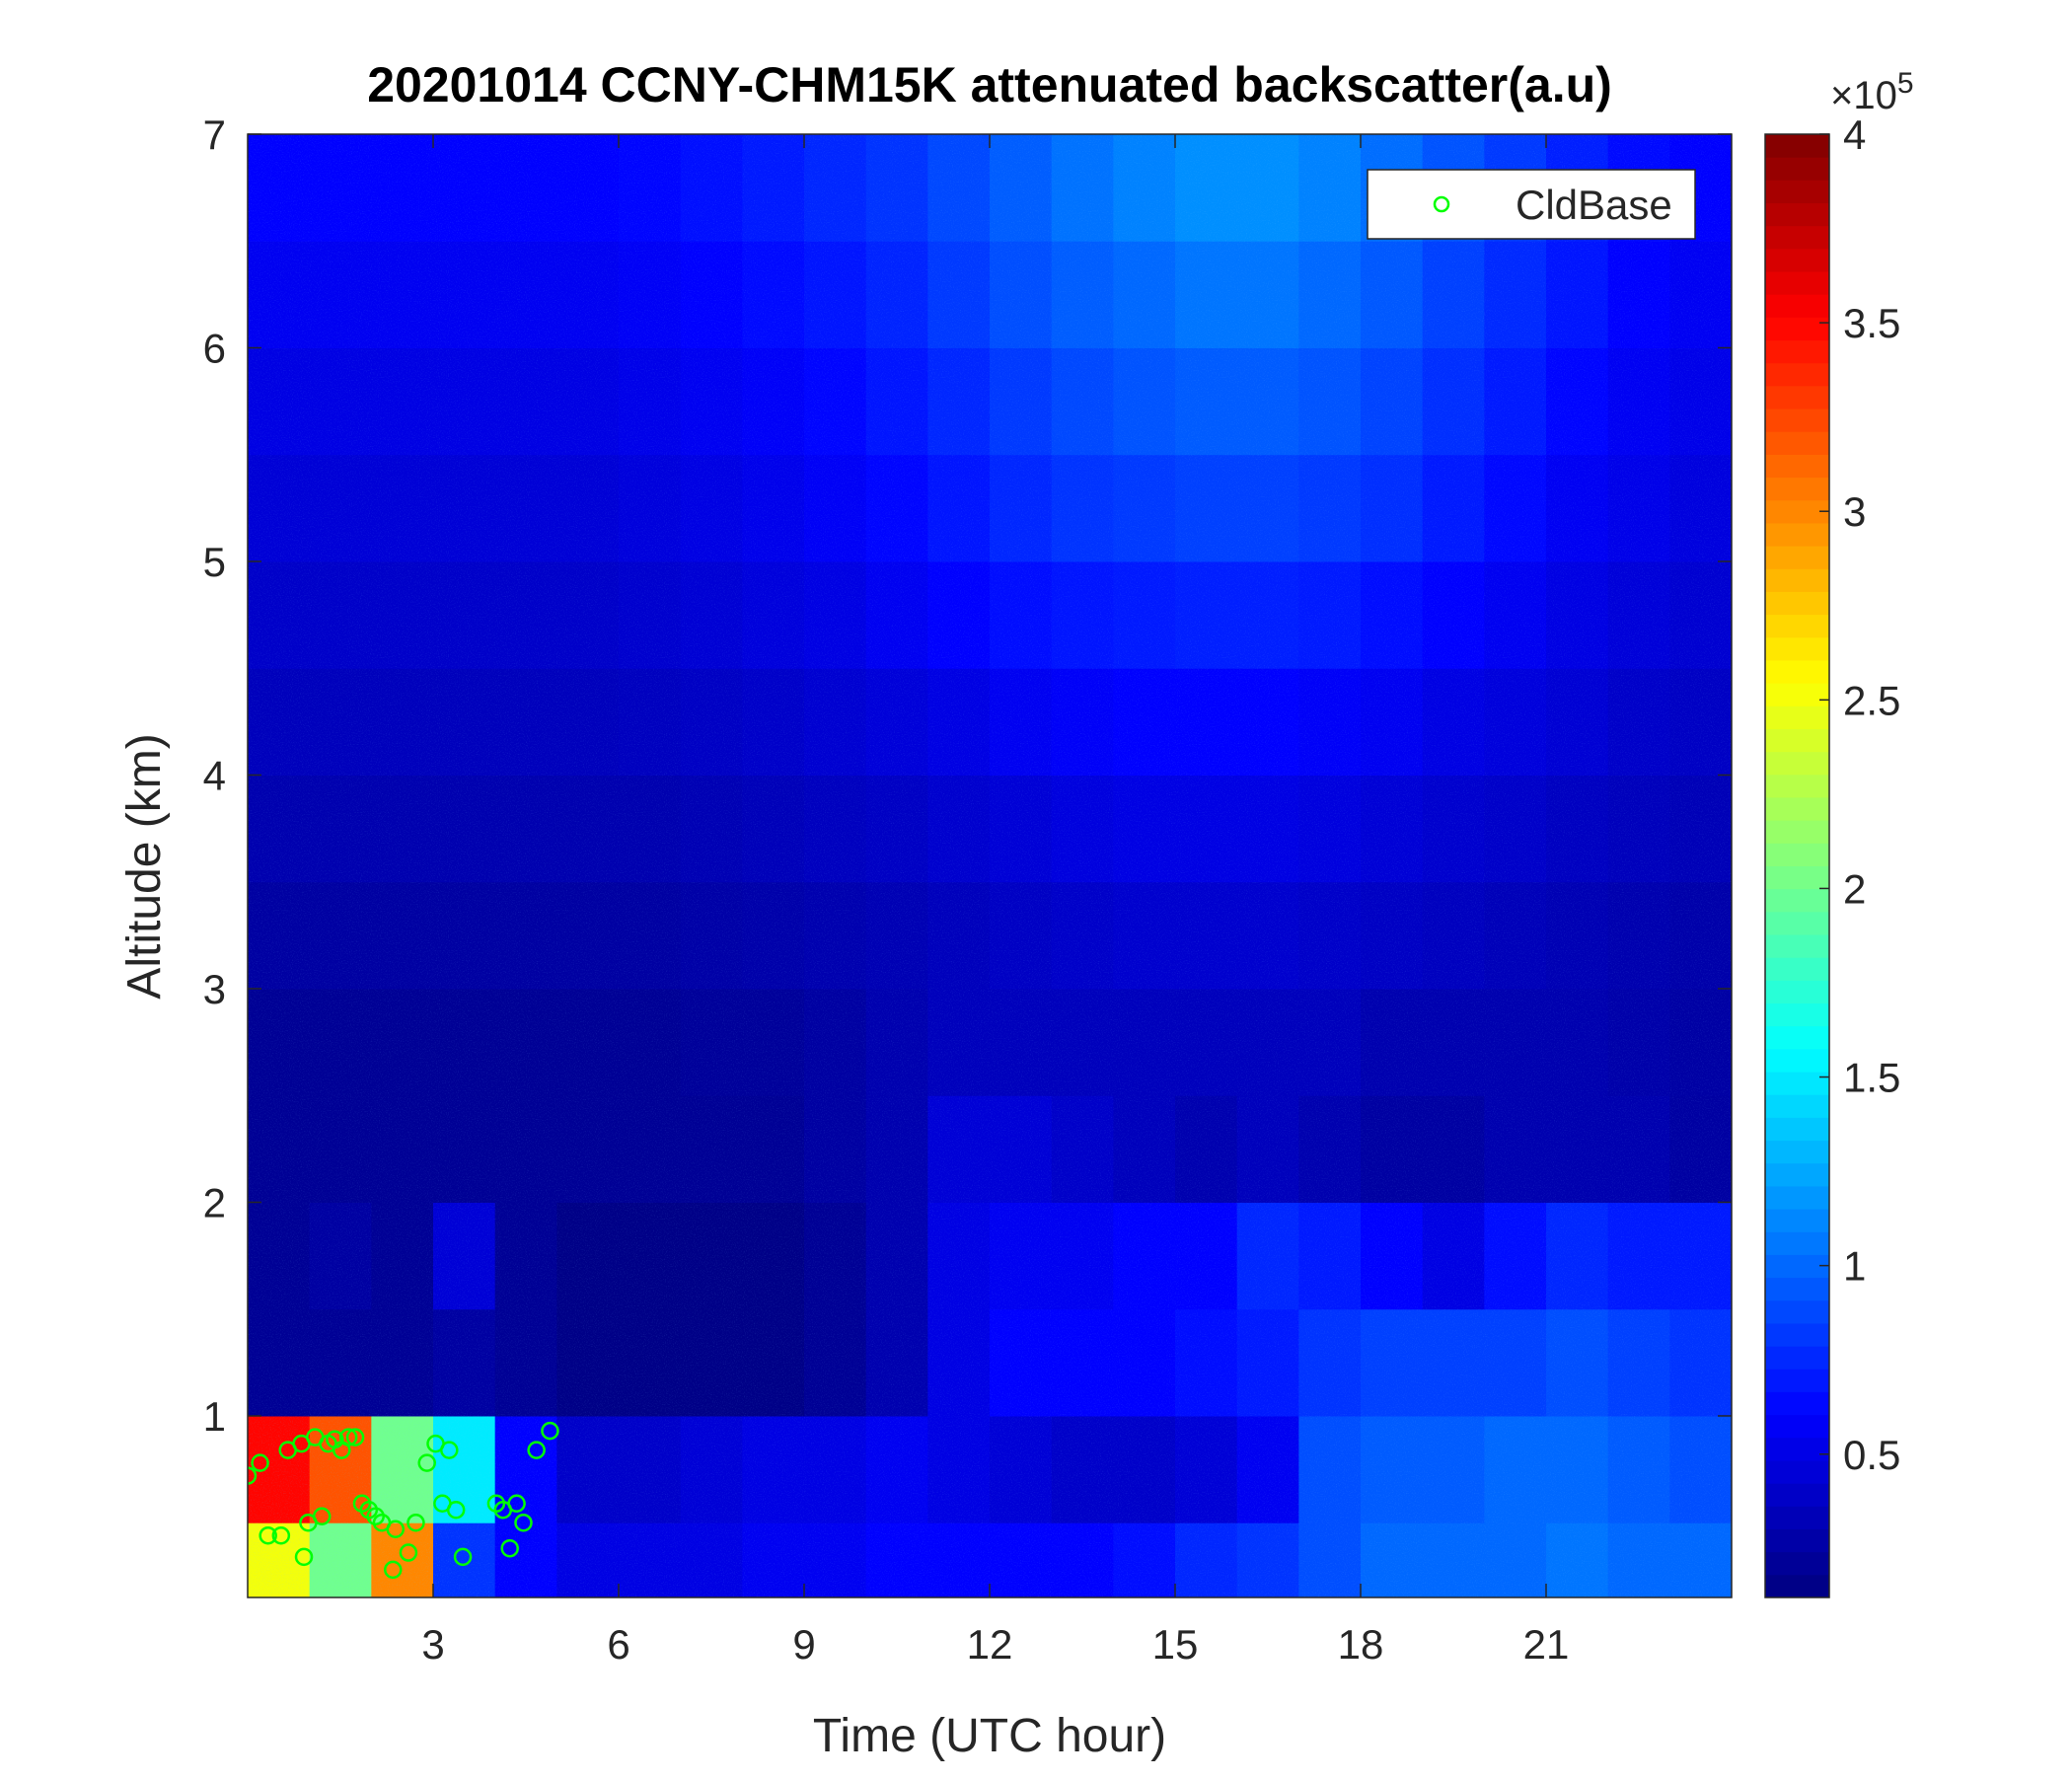 The width and height of the screenshot is (2072, 1781). I want to click on x-axis-label: Time (UTC hour), so click(990, 1736).